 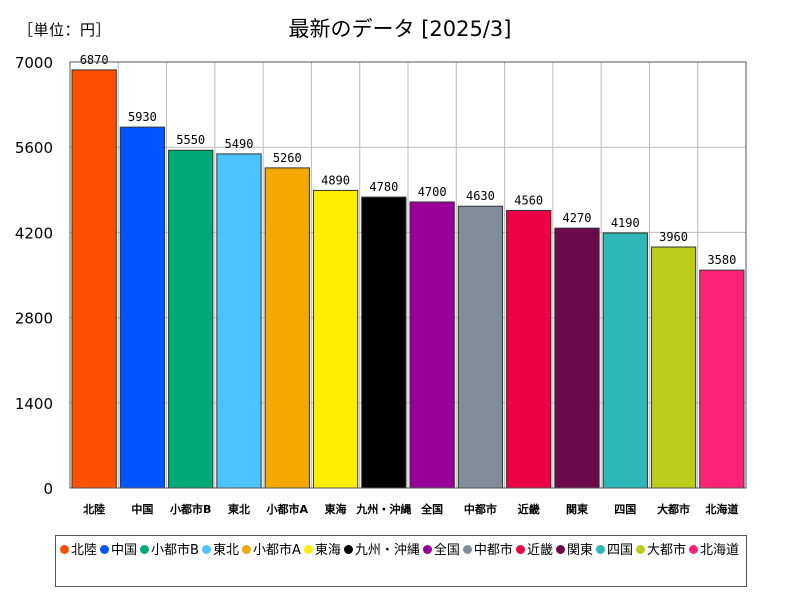 I want to click on y-tick-label: 2800, so click(x=34, y=319).